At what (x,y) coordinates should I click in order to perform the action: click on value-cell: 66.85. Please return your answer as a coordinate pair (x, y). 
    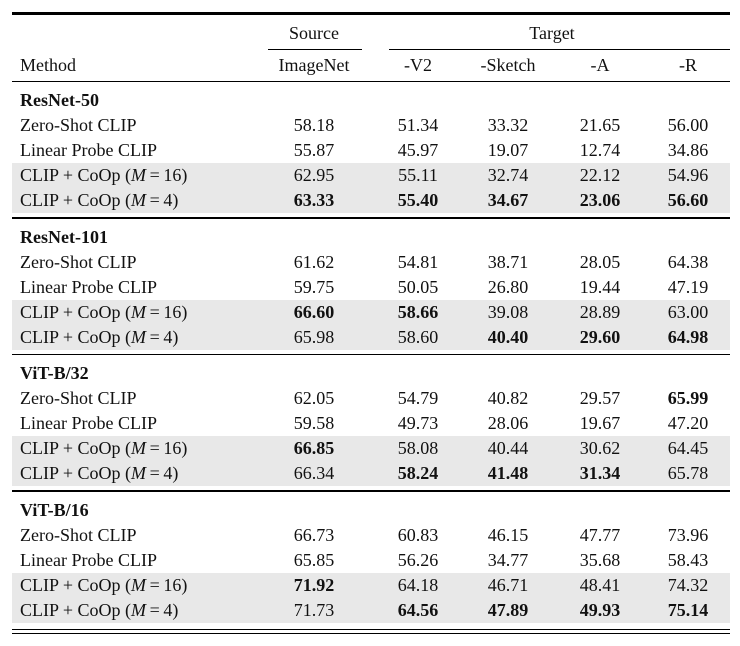
    Looking at the image, I should click on (314, 448).